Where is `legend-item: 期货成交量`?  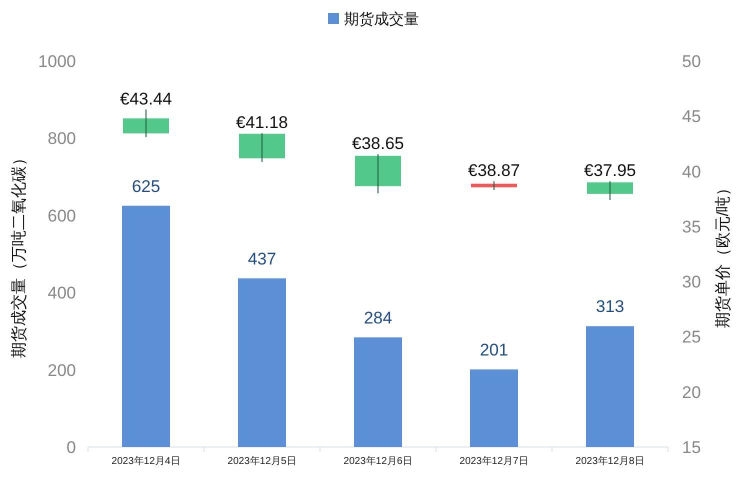
legend-item: 期货成交量 is located at coordinates (373, 19).